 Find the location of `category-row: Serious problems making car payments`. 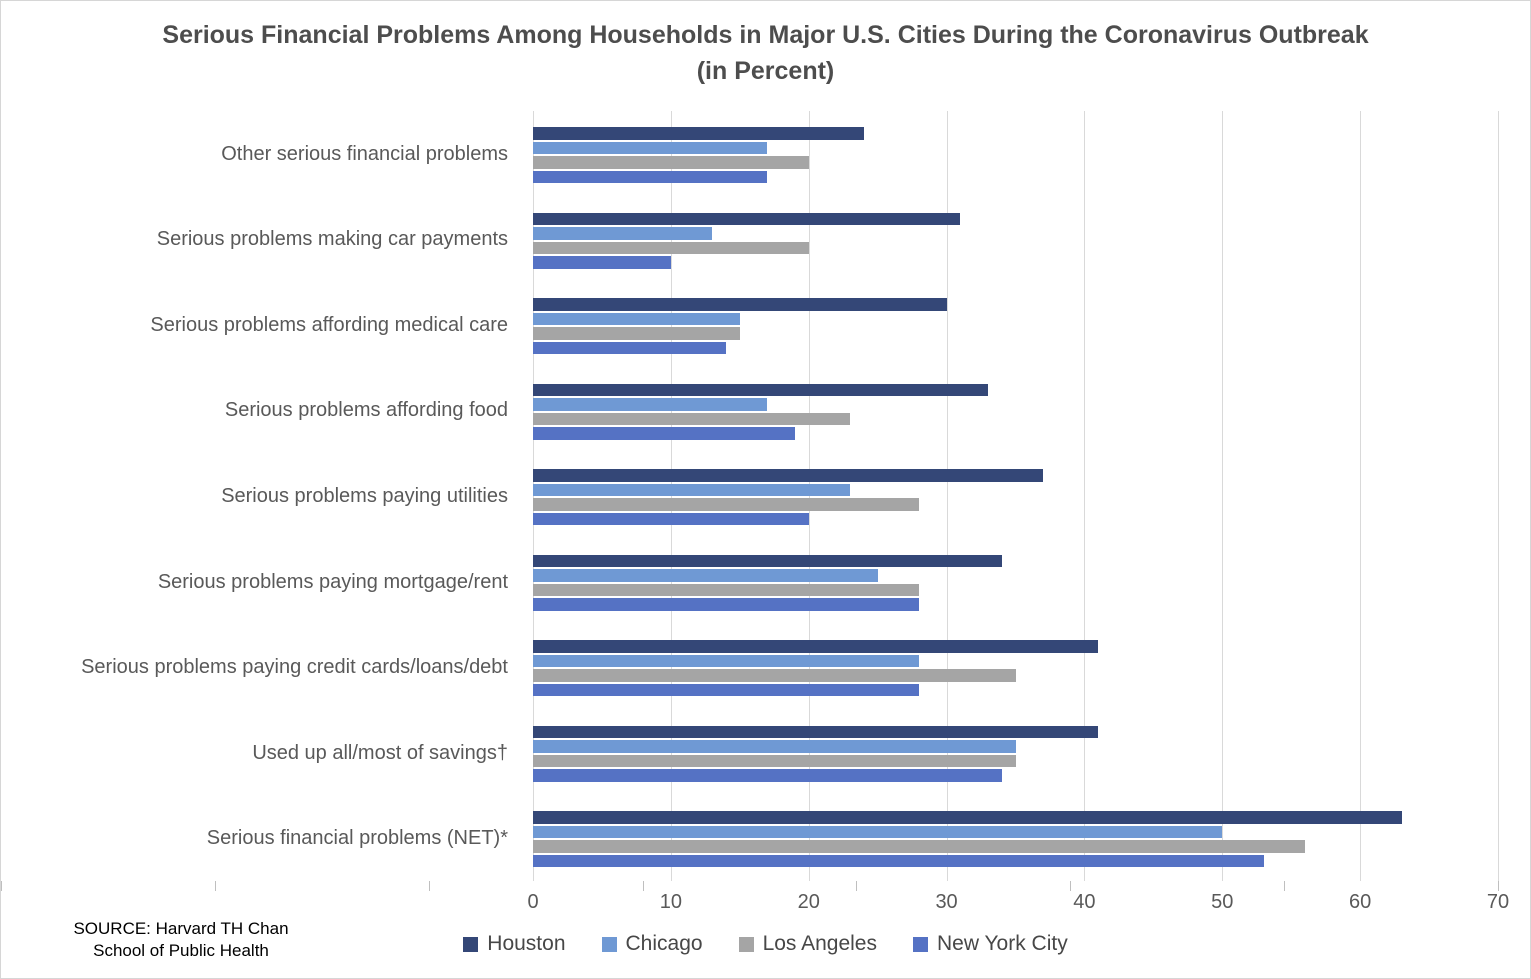

category-row: Serious problems making car payments is located at coordinates (749, 240).